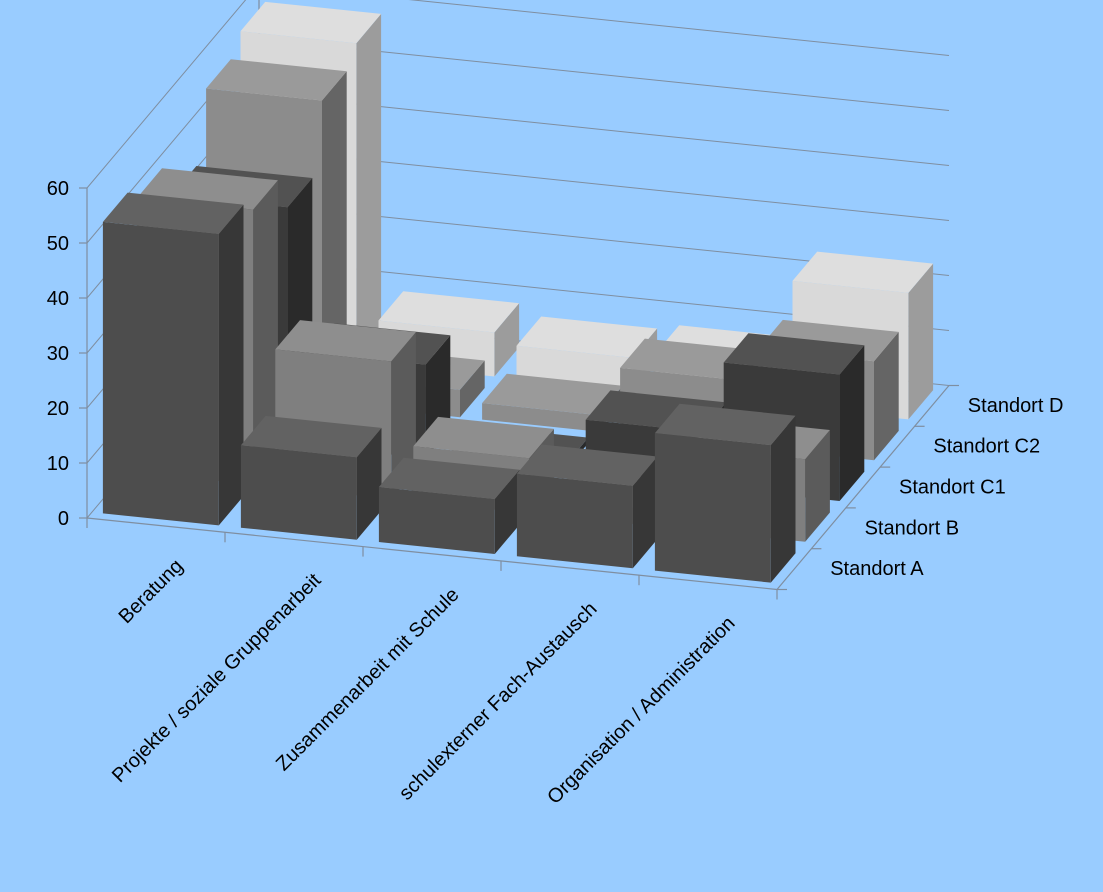 The width and height of the screenshot is (1103, 892). I want to click on series-label: Standort A, so click(877, 569).